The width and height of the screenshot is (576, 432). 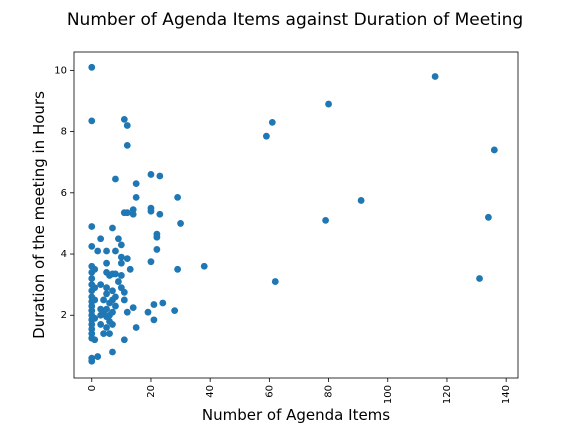 I want to click on y-tick-label: 10, so click(x=60, y=70).